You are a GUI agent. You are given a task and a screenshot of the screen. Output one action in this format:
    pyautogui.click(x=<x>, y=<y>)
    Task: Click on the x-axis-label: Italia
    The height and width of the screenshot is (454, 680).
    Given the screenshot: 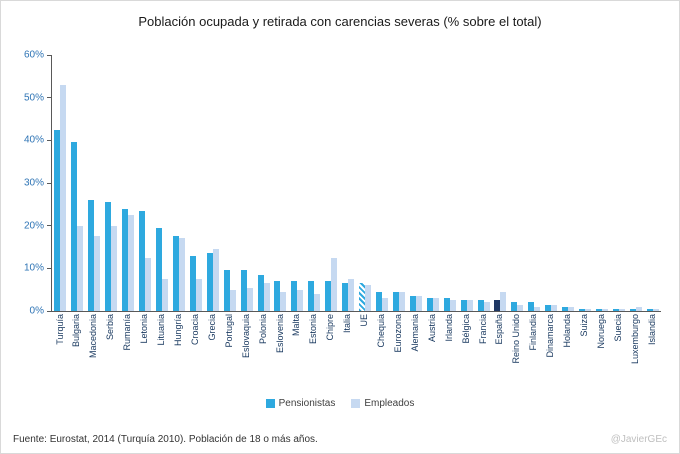 What is the action you would take?
    pyautogui.click(x=347, y=324)
    